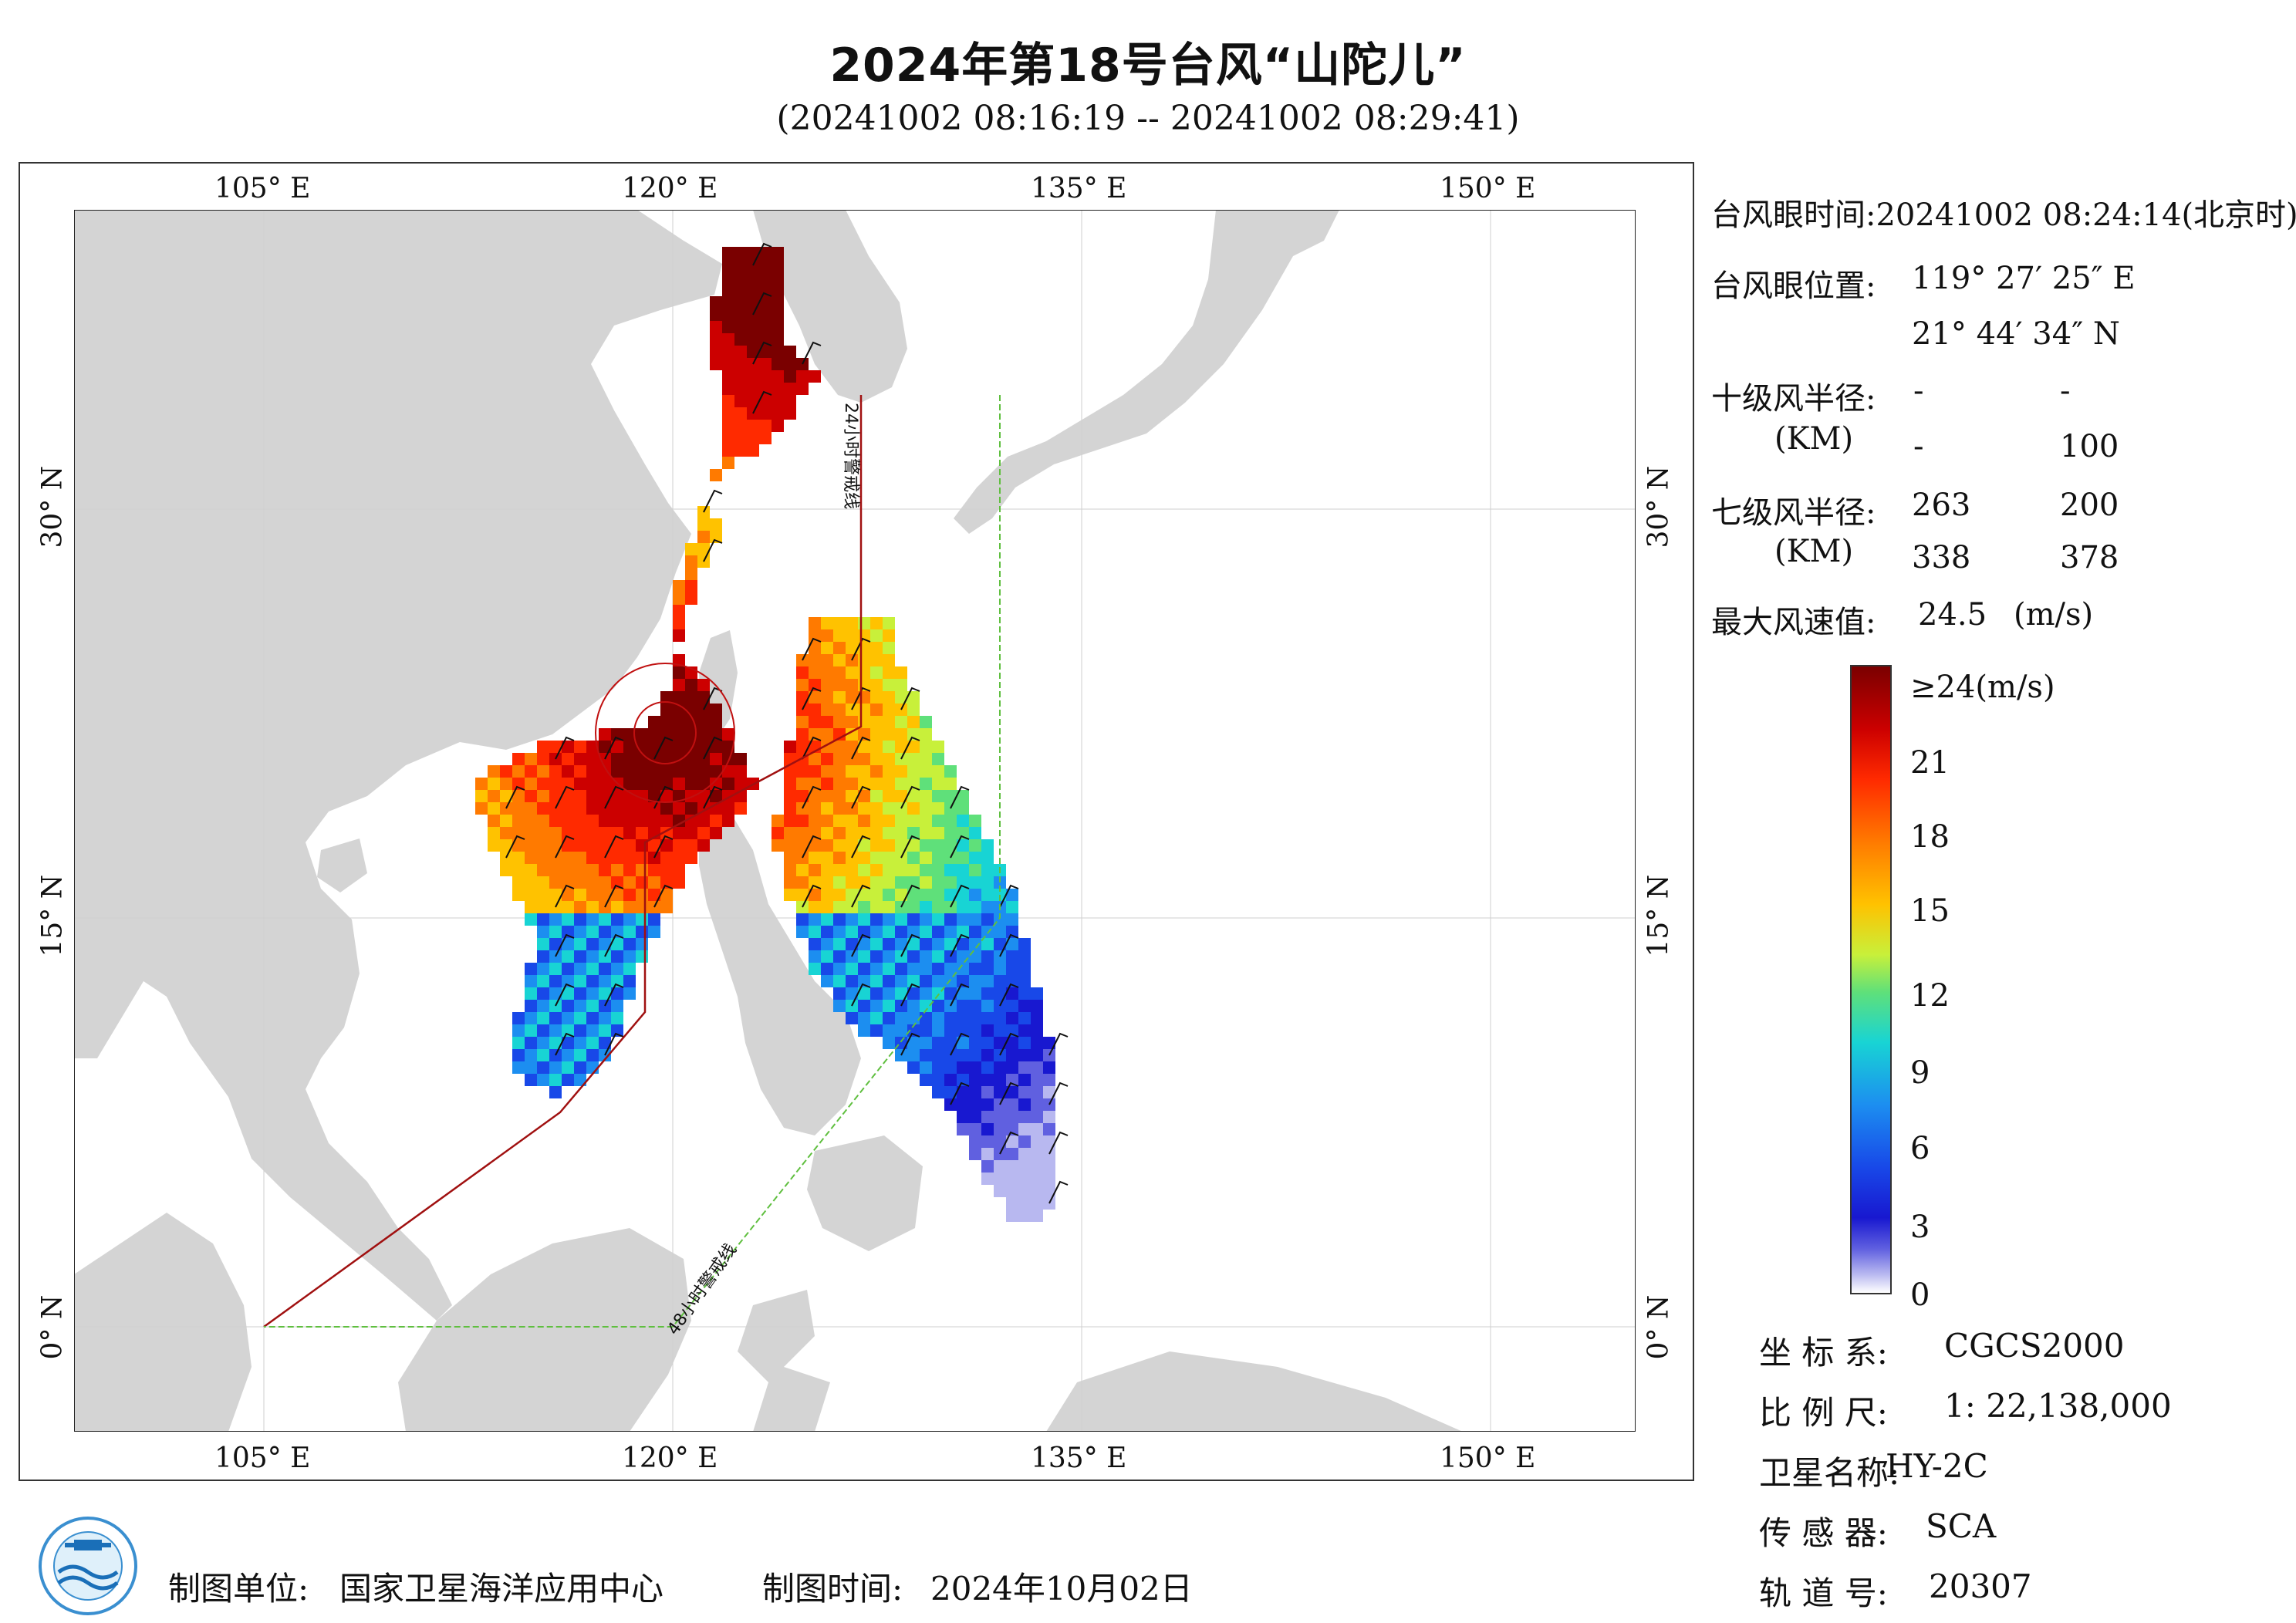  What do you see at coordinates (1930, 996) in the screenshot?
I see `colorbar-label-12: 12` at bounding box center [1930, 996].